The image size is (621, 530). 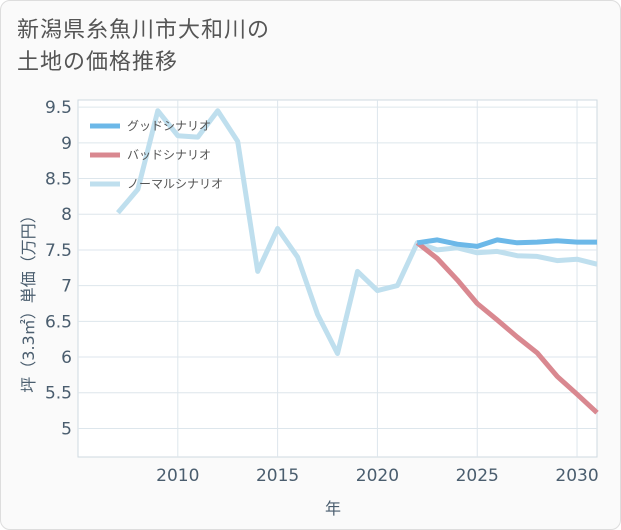 What do you see at coordinates (377, 476) in the screenshot?
I see `x-tick-label: 2020` at bounding box center [377, 476].